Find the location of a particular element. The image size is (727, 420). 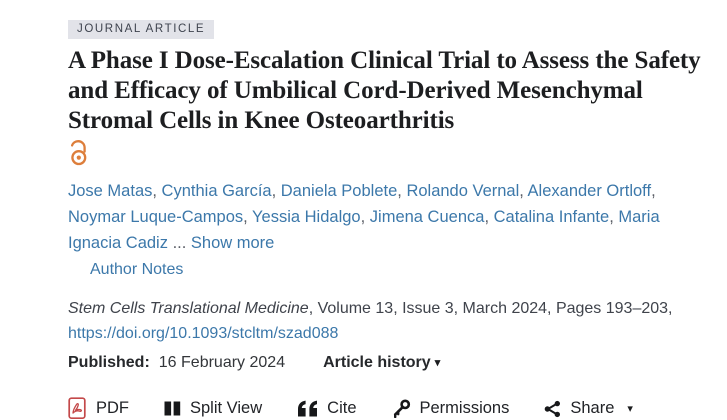

journal-article-badge: JOURNAL ARTICLE is located at coordinates (141, 29).